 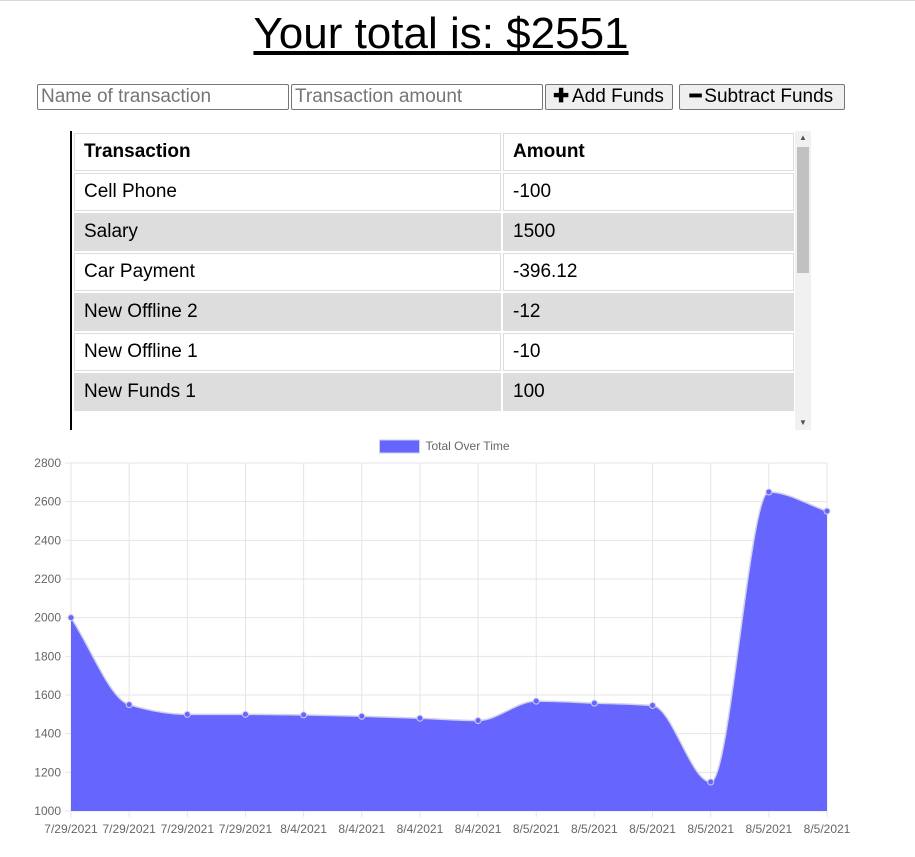 What do you see at coordinates (47, 579) in the screenshot?
I see `y-tick-label: 2200` at bounding box center [47, 579].